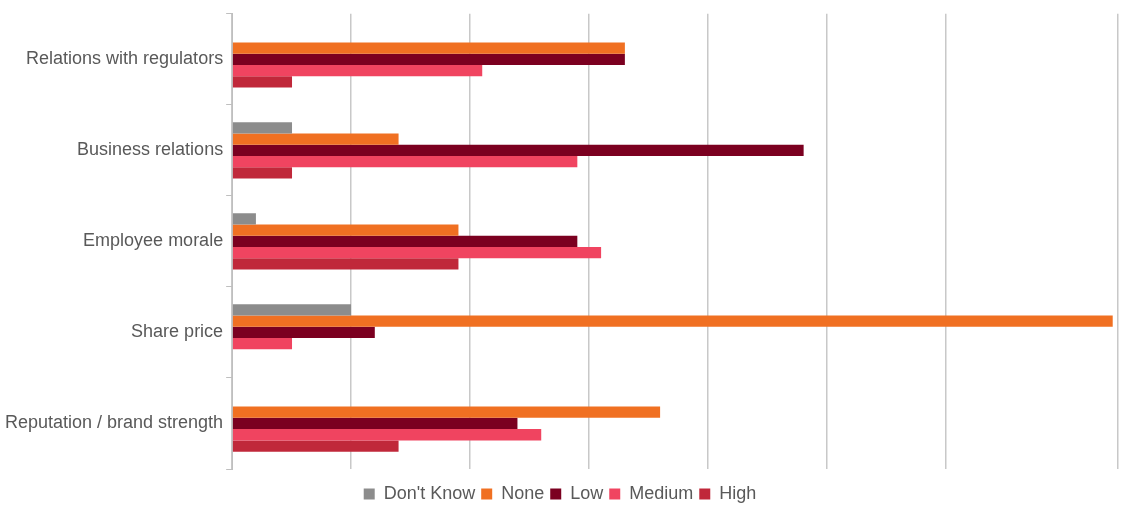  I want to click on legend-label: Low, so click(587, 492).